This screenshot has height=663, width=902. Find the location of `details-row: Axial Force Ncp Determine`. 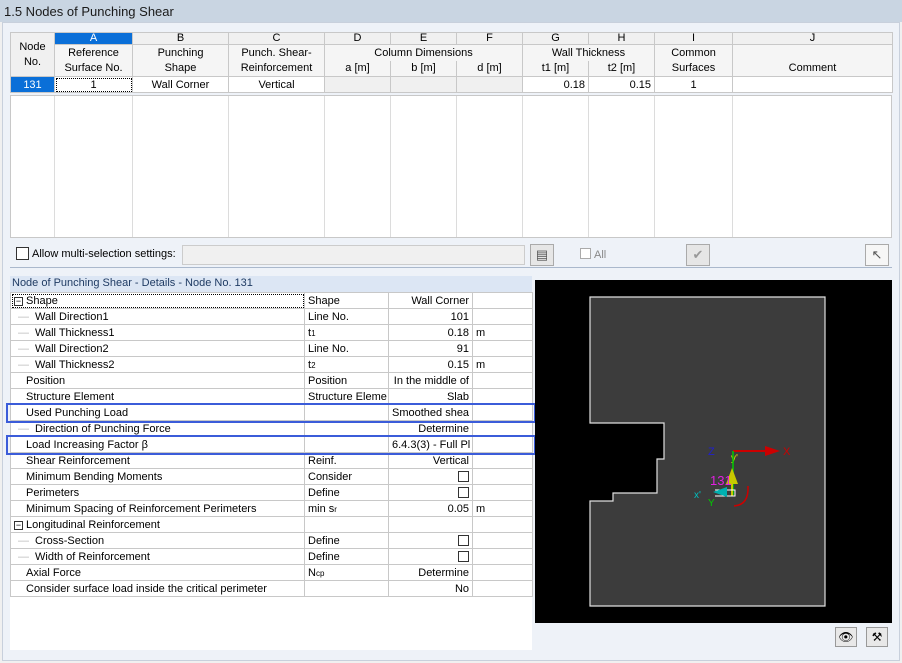

details-row: Axial Force Ncp Determine is located at coordinates (271, 572).